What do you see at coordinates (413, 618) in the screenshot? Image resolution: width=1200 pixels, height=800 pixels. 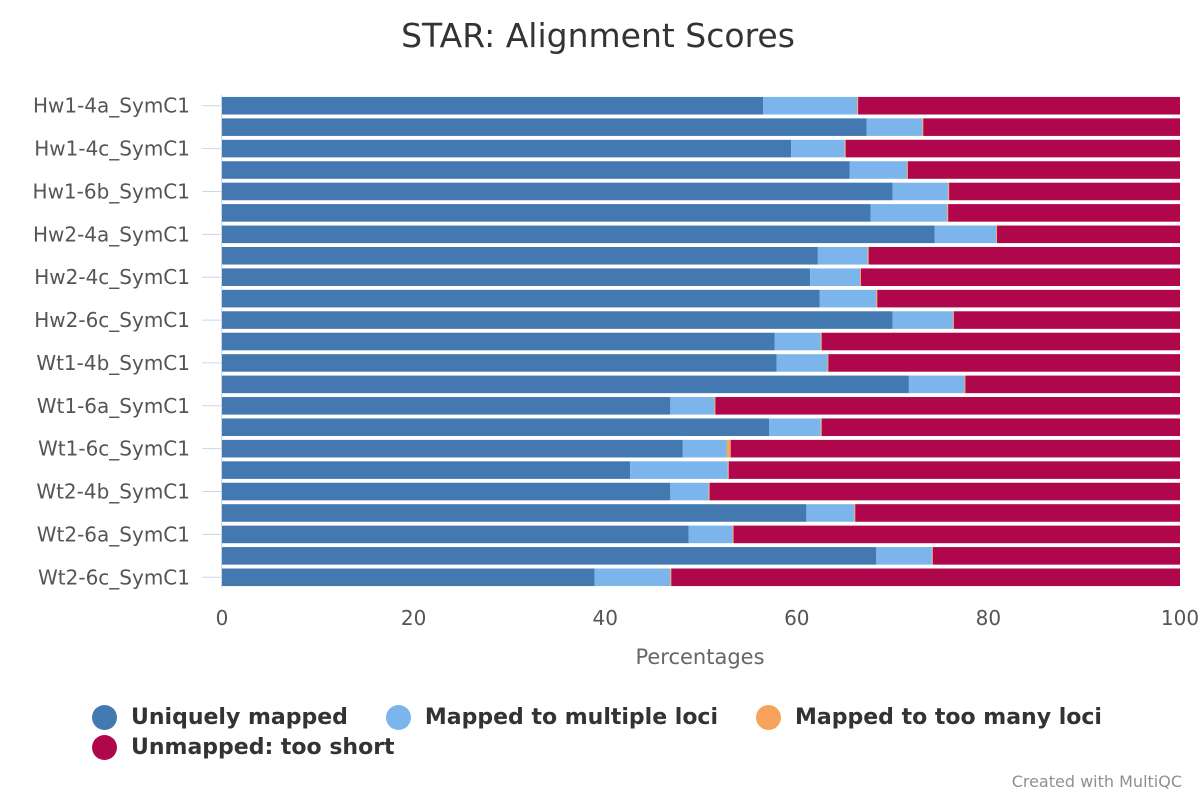 I see `x-tick-label: 20` at bounding box center [413, 618].